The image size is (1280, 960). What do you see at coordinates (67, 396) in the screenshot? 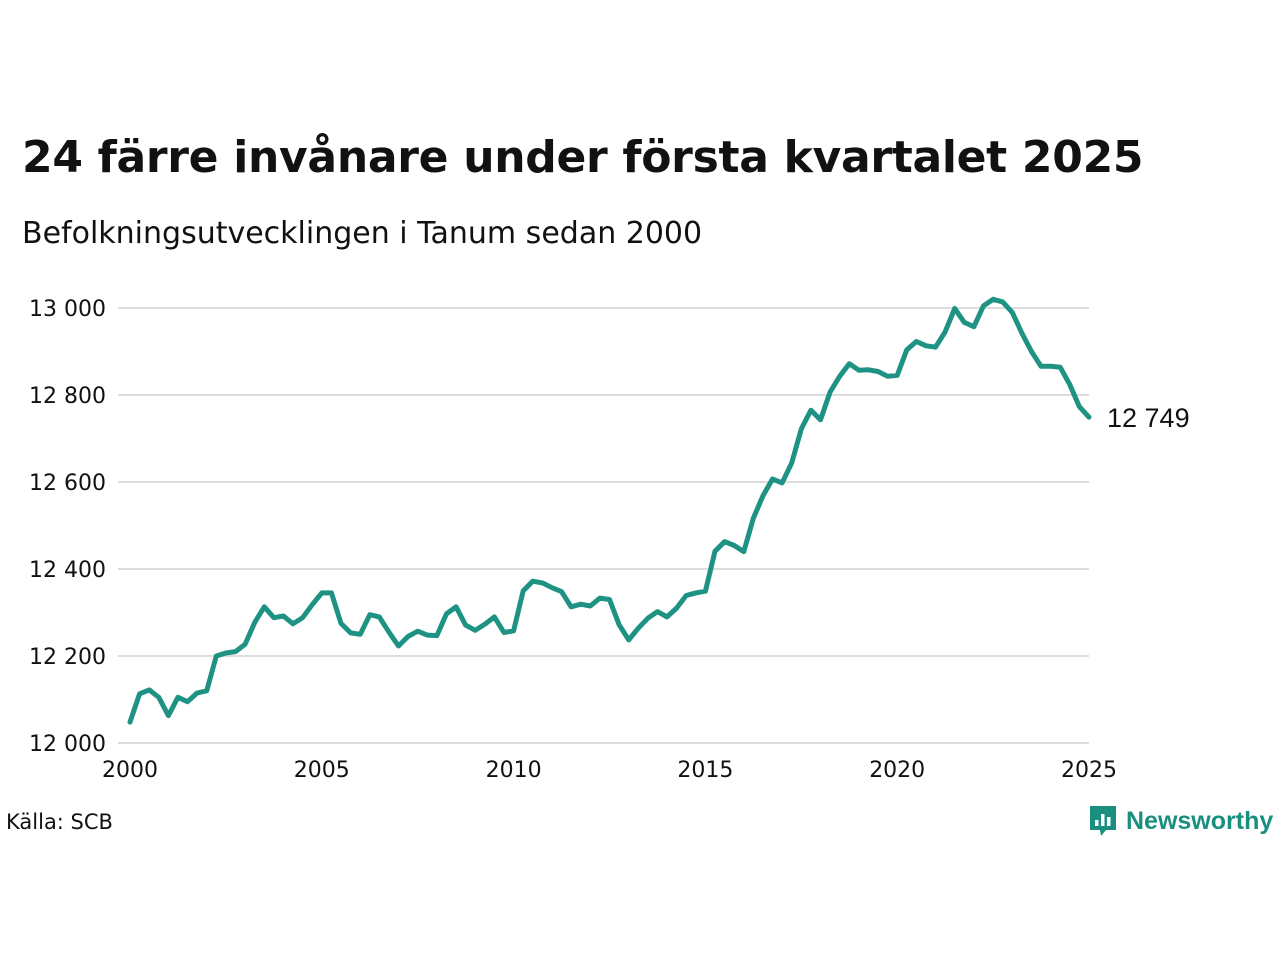
I see `y-tick-label: 12 800` at bounding box center [67, 396].